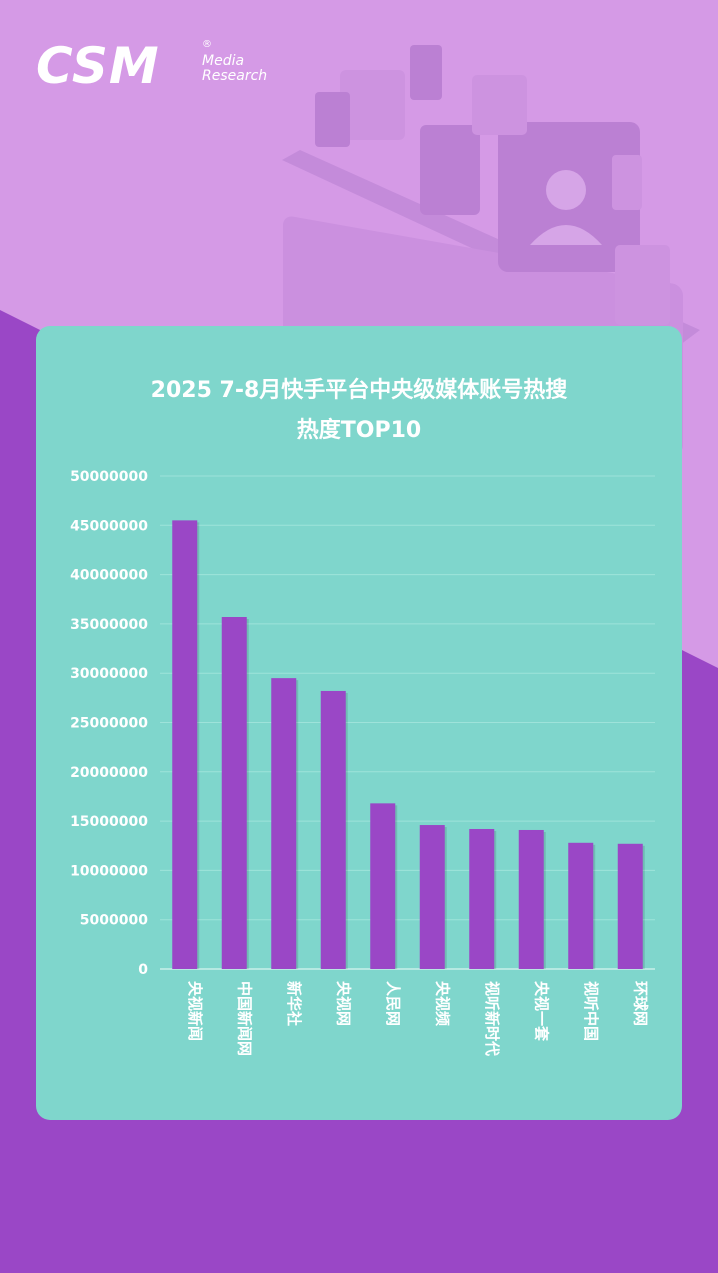 The width and height of the screenshot is (718, 1273). I want to click on logo-sub-research: Research, so click(235, 76).